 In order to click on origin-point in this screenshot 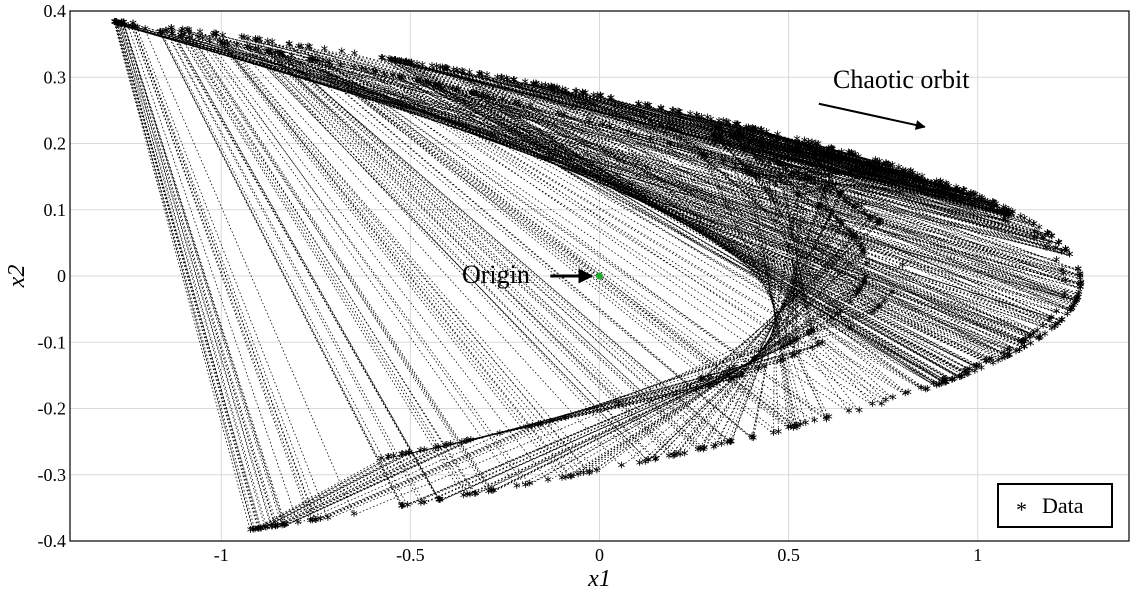, I will do `click(599, 276)`.